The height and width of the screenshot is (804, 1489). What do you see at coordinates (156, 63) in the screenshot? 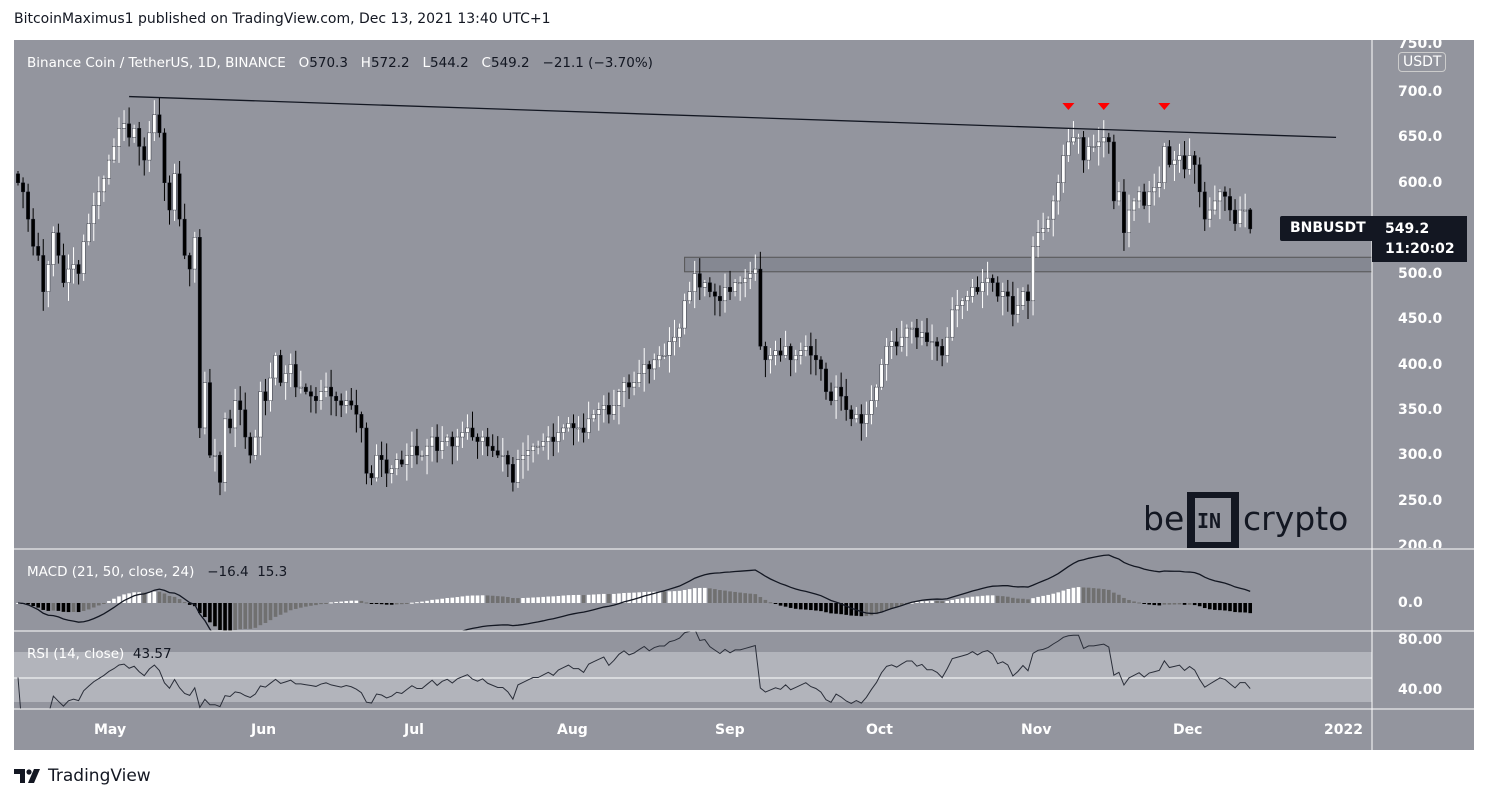
I see `symbol-name: Binance Coin / TetherUS, 1D, BINANCE` at bounding box center [156, 63].